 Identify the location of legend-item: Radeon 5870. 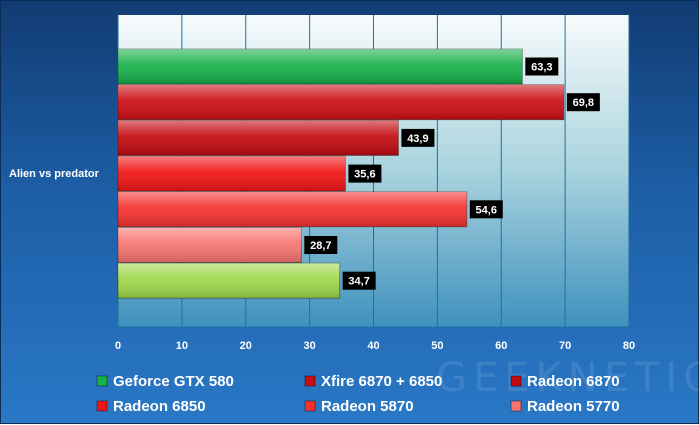
(359, 406).